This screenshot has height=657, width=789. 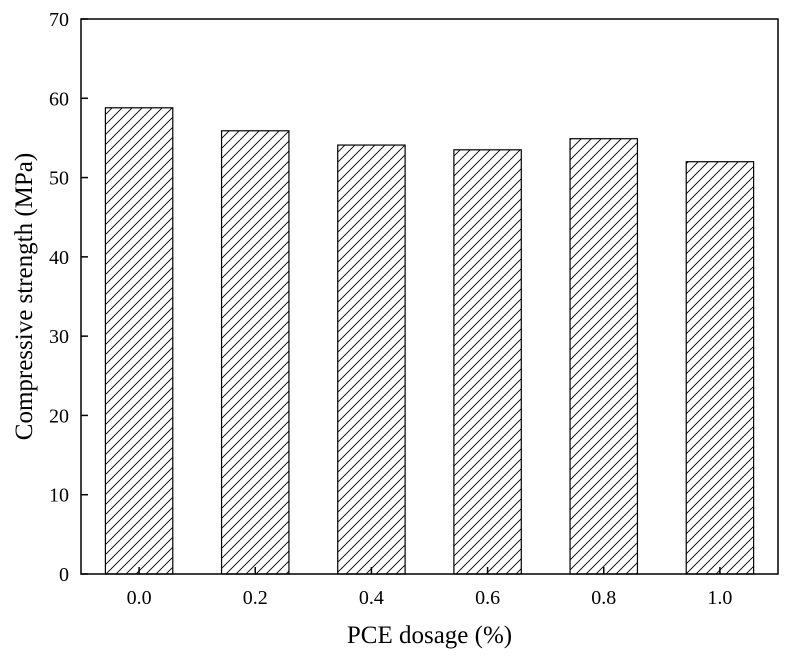 What do you see at coordinates (603, 598) in the screenshot?
I see `x-tick-label: 0.8` at bounding box center [603, 598].